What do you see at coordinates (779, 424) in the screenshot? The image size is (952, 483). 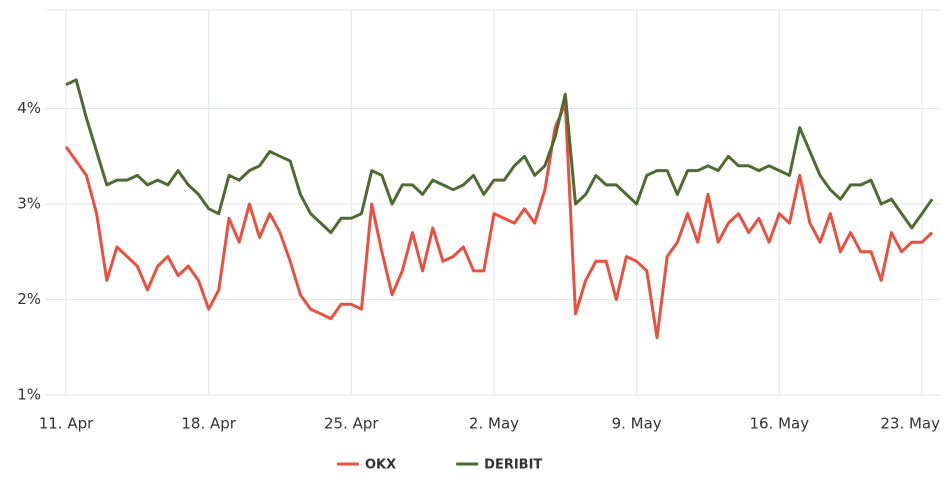 I see `x-tick-label: 16. May` at bounding box center [779, 424].